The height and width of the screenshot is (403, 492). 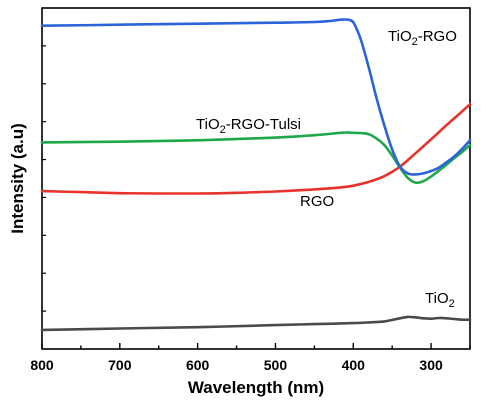 I want to click on x-tick-label: 500, so click(x=276, y=365).